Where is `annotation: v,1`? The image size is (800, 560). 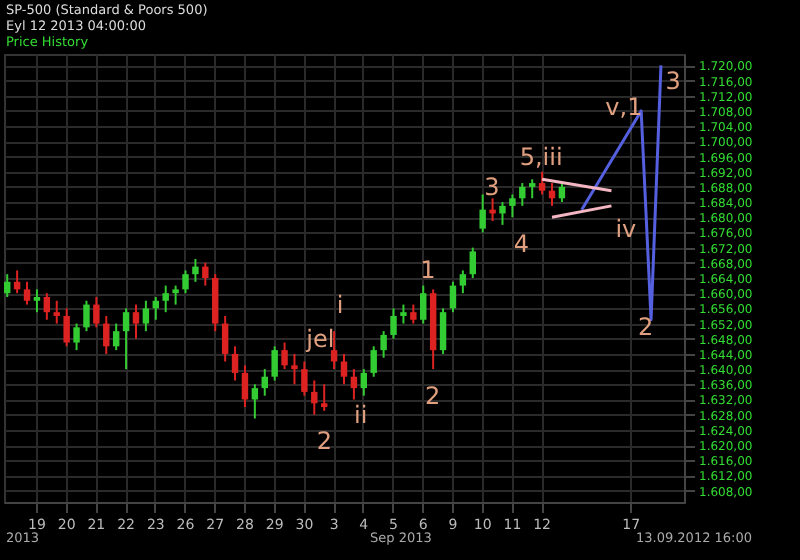
annotation: v,1 is located at coordinates (624, 107).